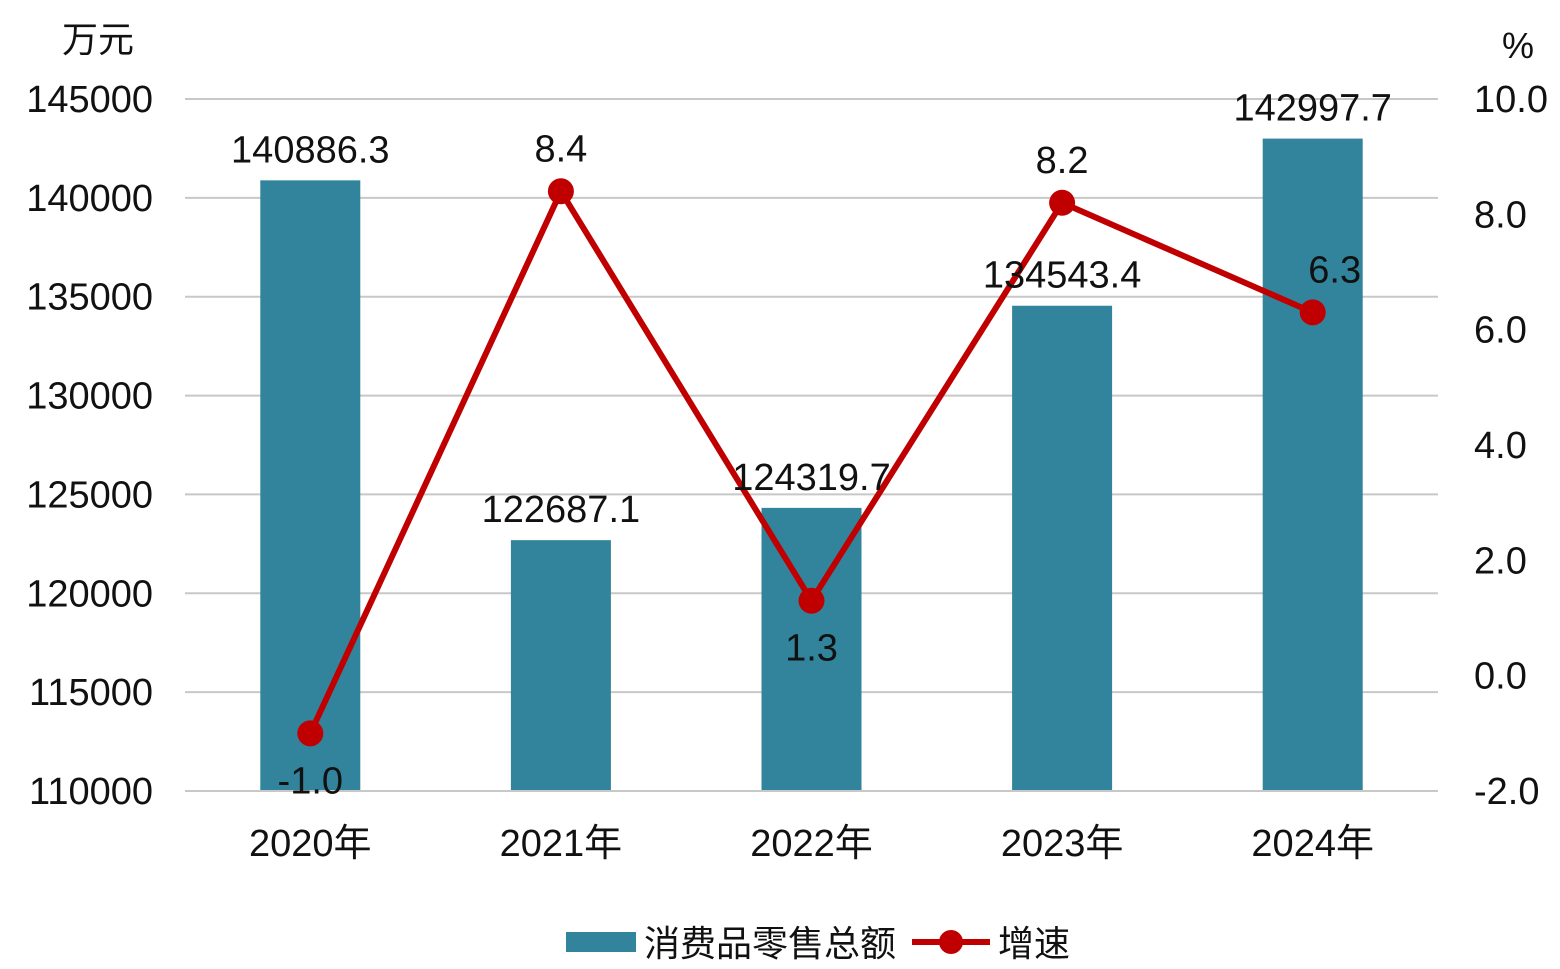 Image resolution: width=1560 pixels, height=969 pixels. What do you see at coordinates (560, 149) in the screenshot?
I see `line-value-label: 8.4` at bounding box center [560, 149].